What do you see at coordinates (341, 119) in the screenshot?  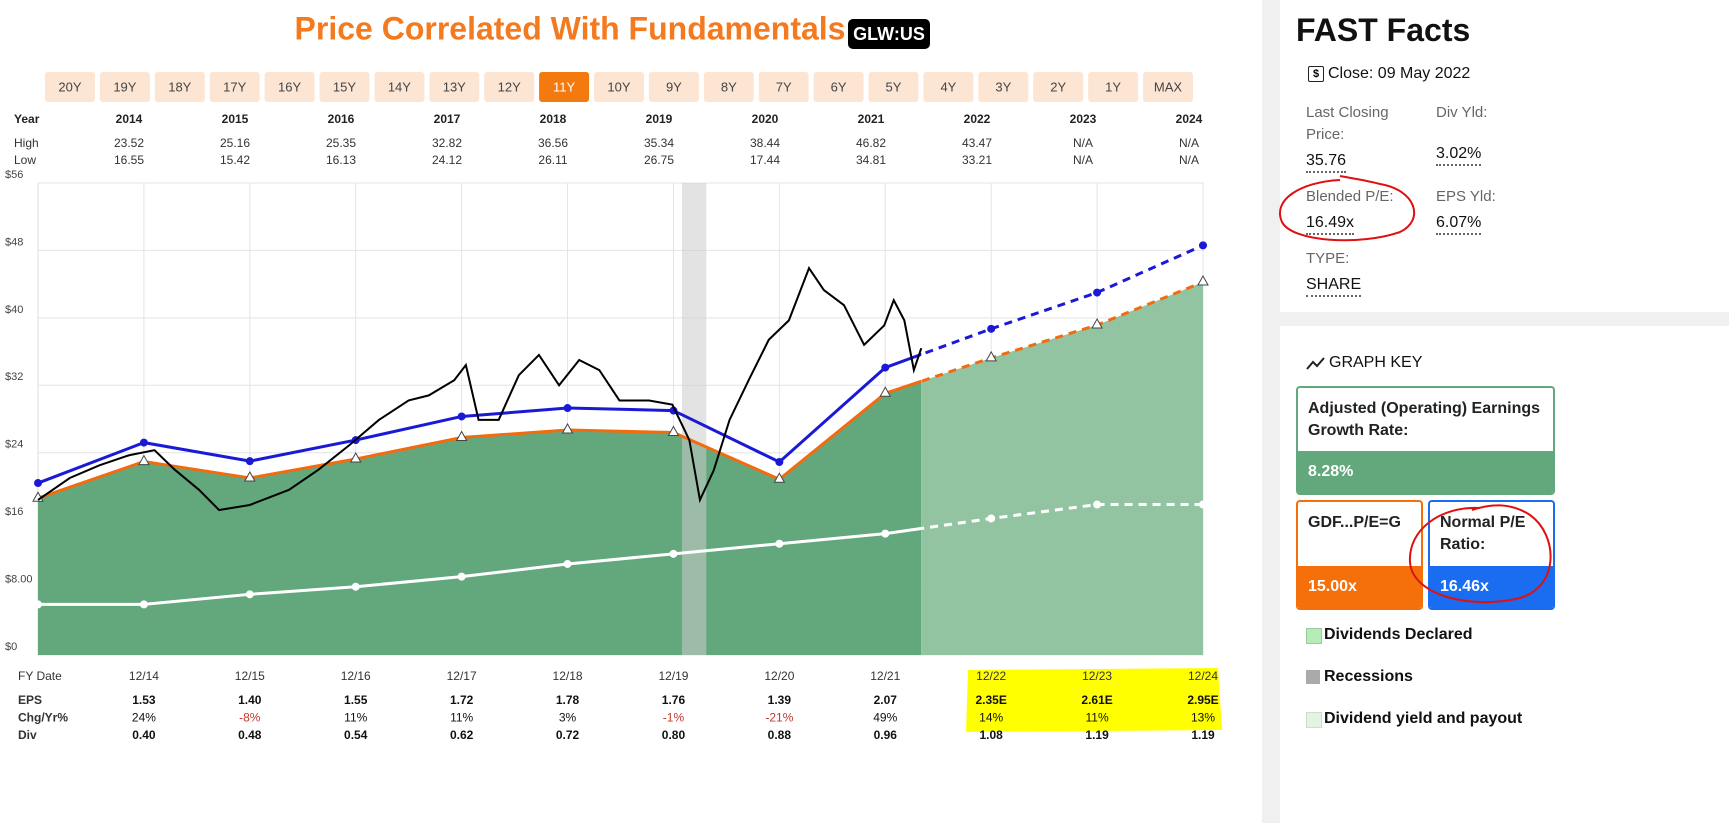 I see `year-header: 2016` at bounding box center [341, 119].